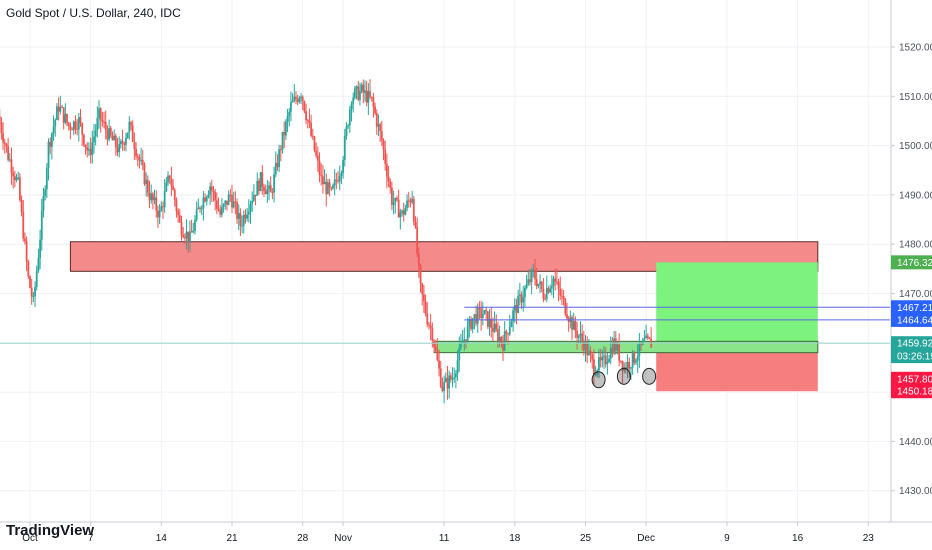 The width and height of the screenshot is (932, 550). What do you see at coordinates (466, 532) in the screenshot?
I see `time-axis: Oct 7 14 21 28 Nov 11 18 25 Dec 9 16 23` at bounding box center [466, 532].